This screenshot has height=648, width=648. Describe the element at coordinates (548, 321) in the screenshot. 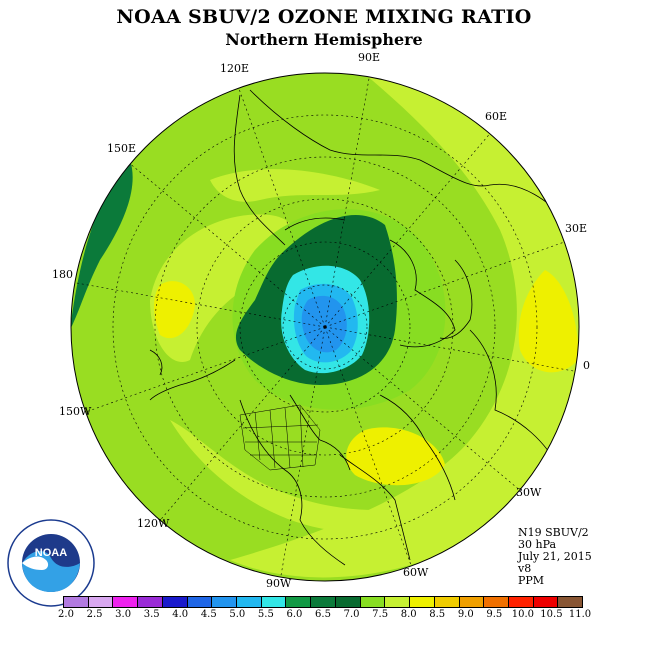

I see `contour-8-5-east` at that location.